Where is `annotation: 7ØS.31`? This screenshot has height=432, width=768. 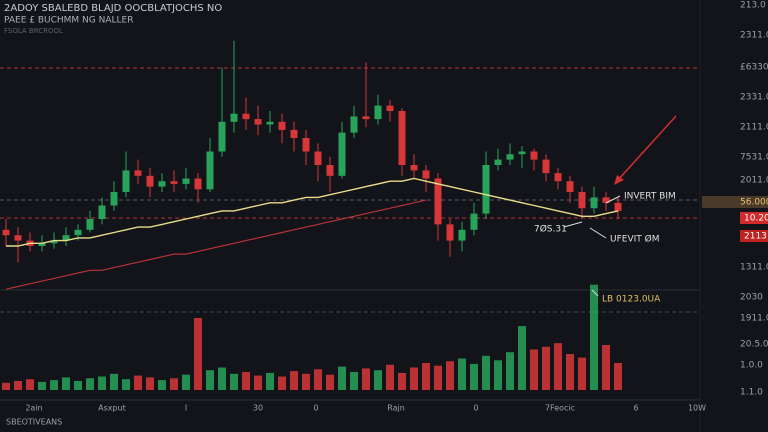
annotation: 7ØS.31 is located at coordinates (550, 229).